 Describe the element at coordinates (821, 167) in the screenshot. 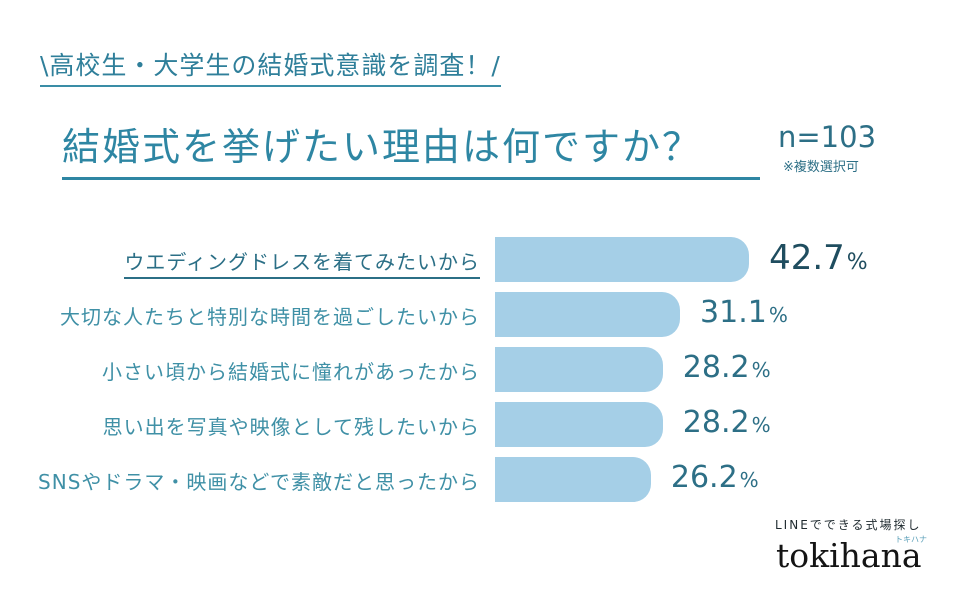

I see `multi-select-note: ※複数選択可` at that location.